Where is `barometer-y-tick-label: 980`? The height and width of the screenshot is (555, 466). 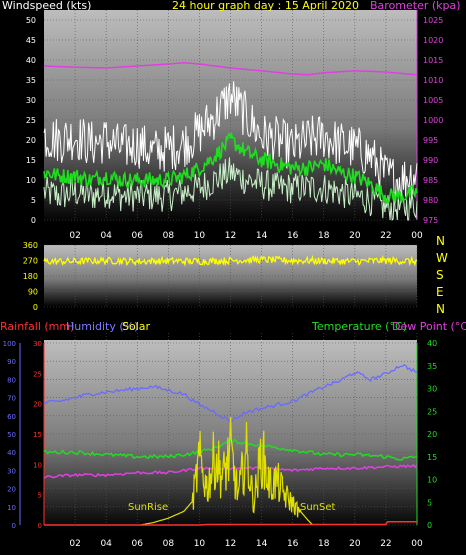
barometer-y-tick-label: 980 is located at coordinates (430, 200).